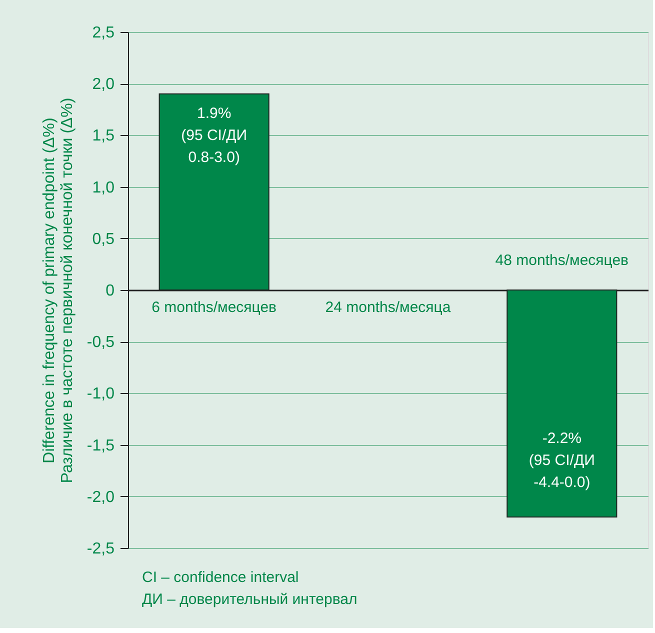 Image resolution: width=655 pixels, height=633 pixels. I want to click on y-tick-label: 2,0, so click(103, 85).